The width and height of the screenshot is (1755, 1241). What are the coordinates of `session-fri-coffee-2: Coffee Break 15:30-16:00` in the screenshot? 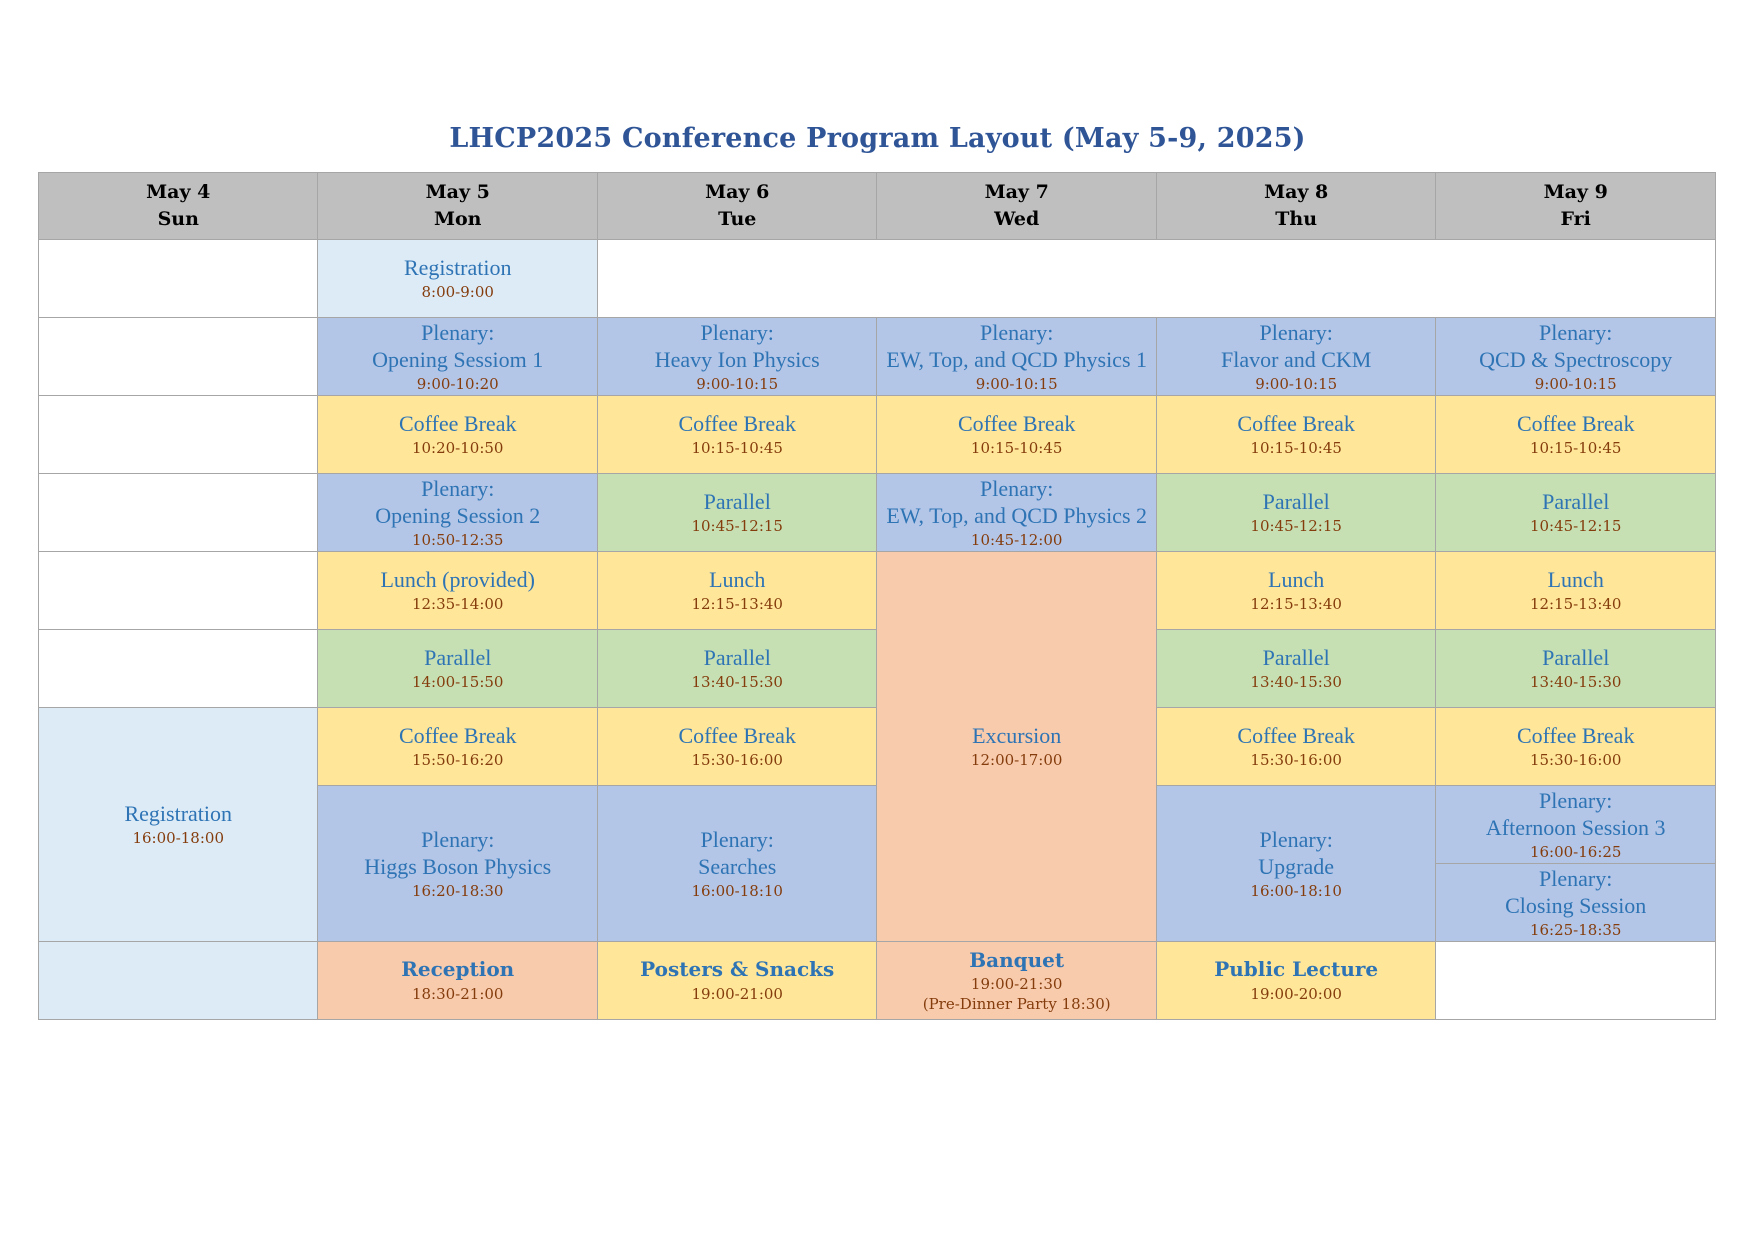 It's located at (1575, 746).